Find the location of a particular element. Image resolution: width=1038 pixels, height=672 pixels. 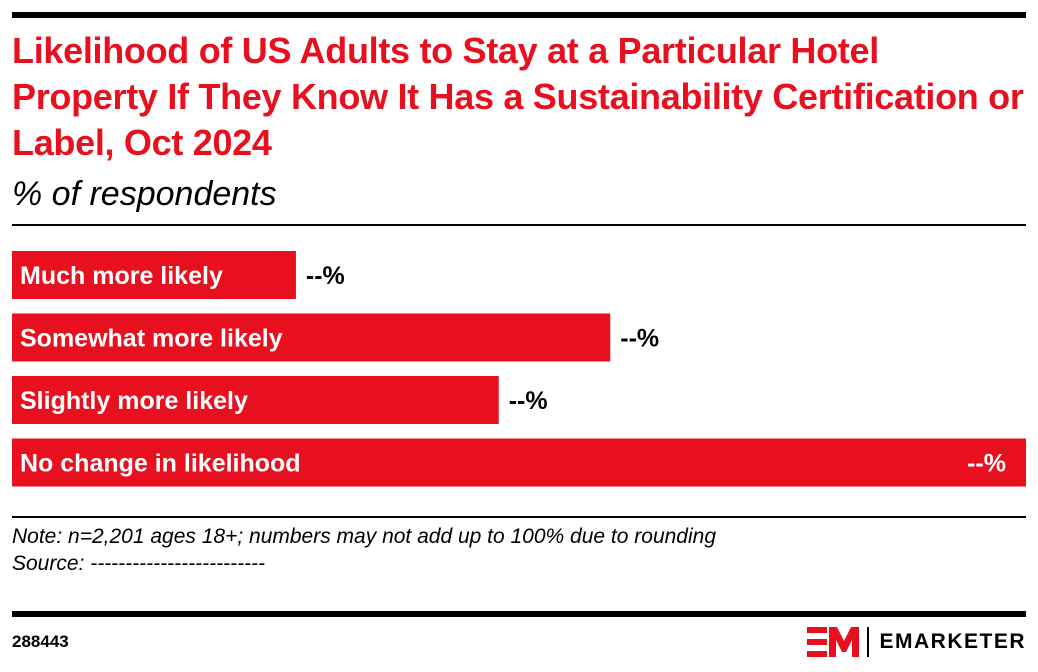

top-rule is located at coordinates (519, 15).